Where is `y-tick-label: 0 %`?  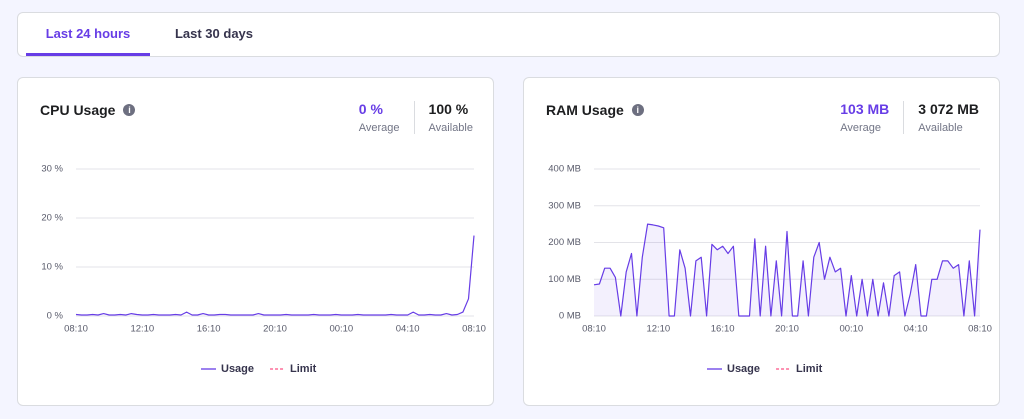
y-tick-label: 0 % is located at coordinates (55, 316).